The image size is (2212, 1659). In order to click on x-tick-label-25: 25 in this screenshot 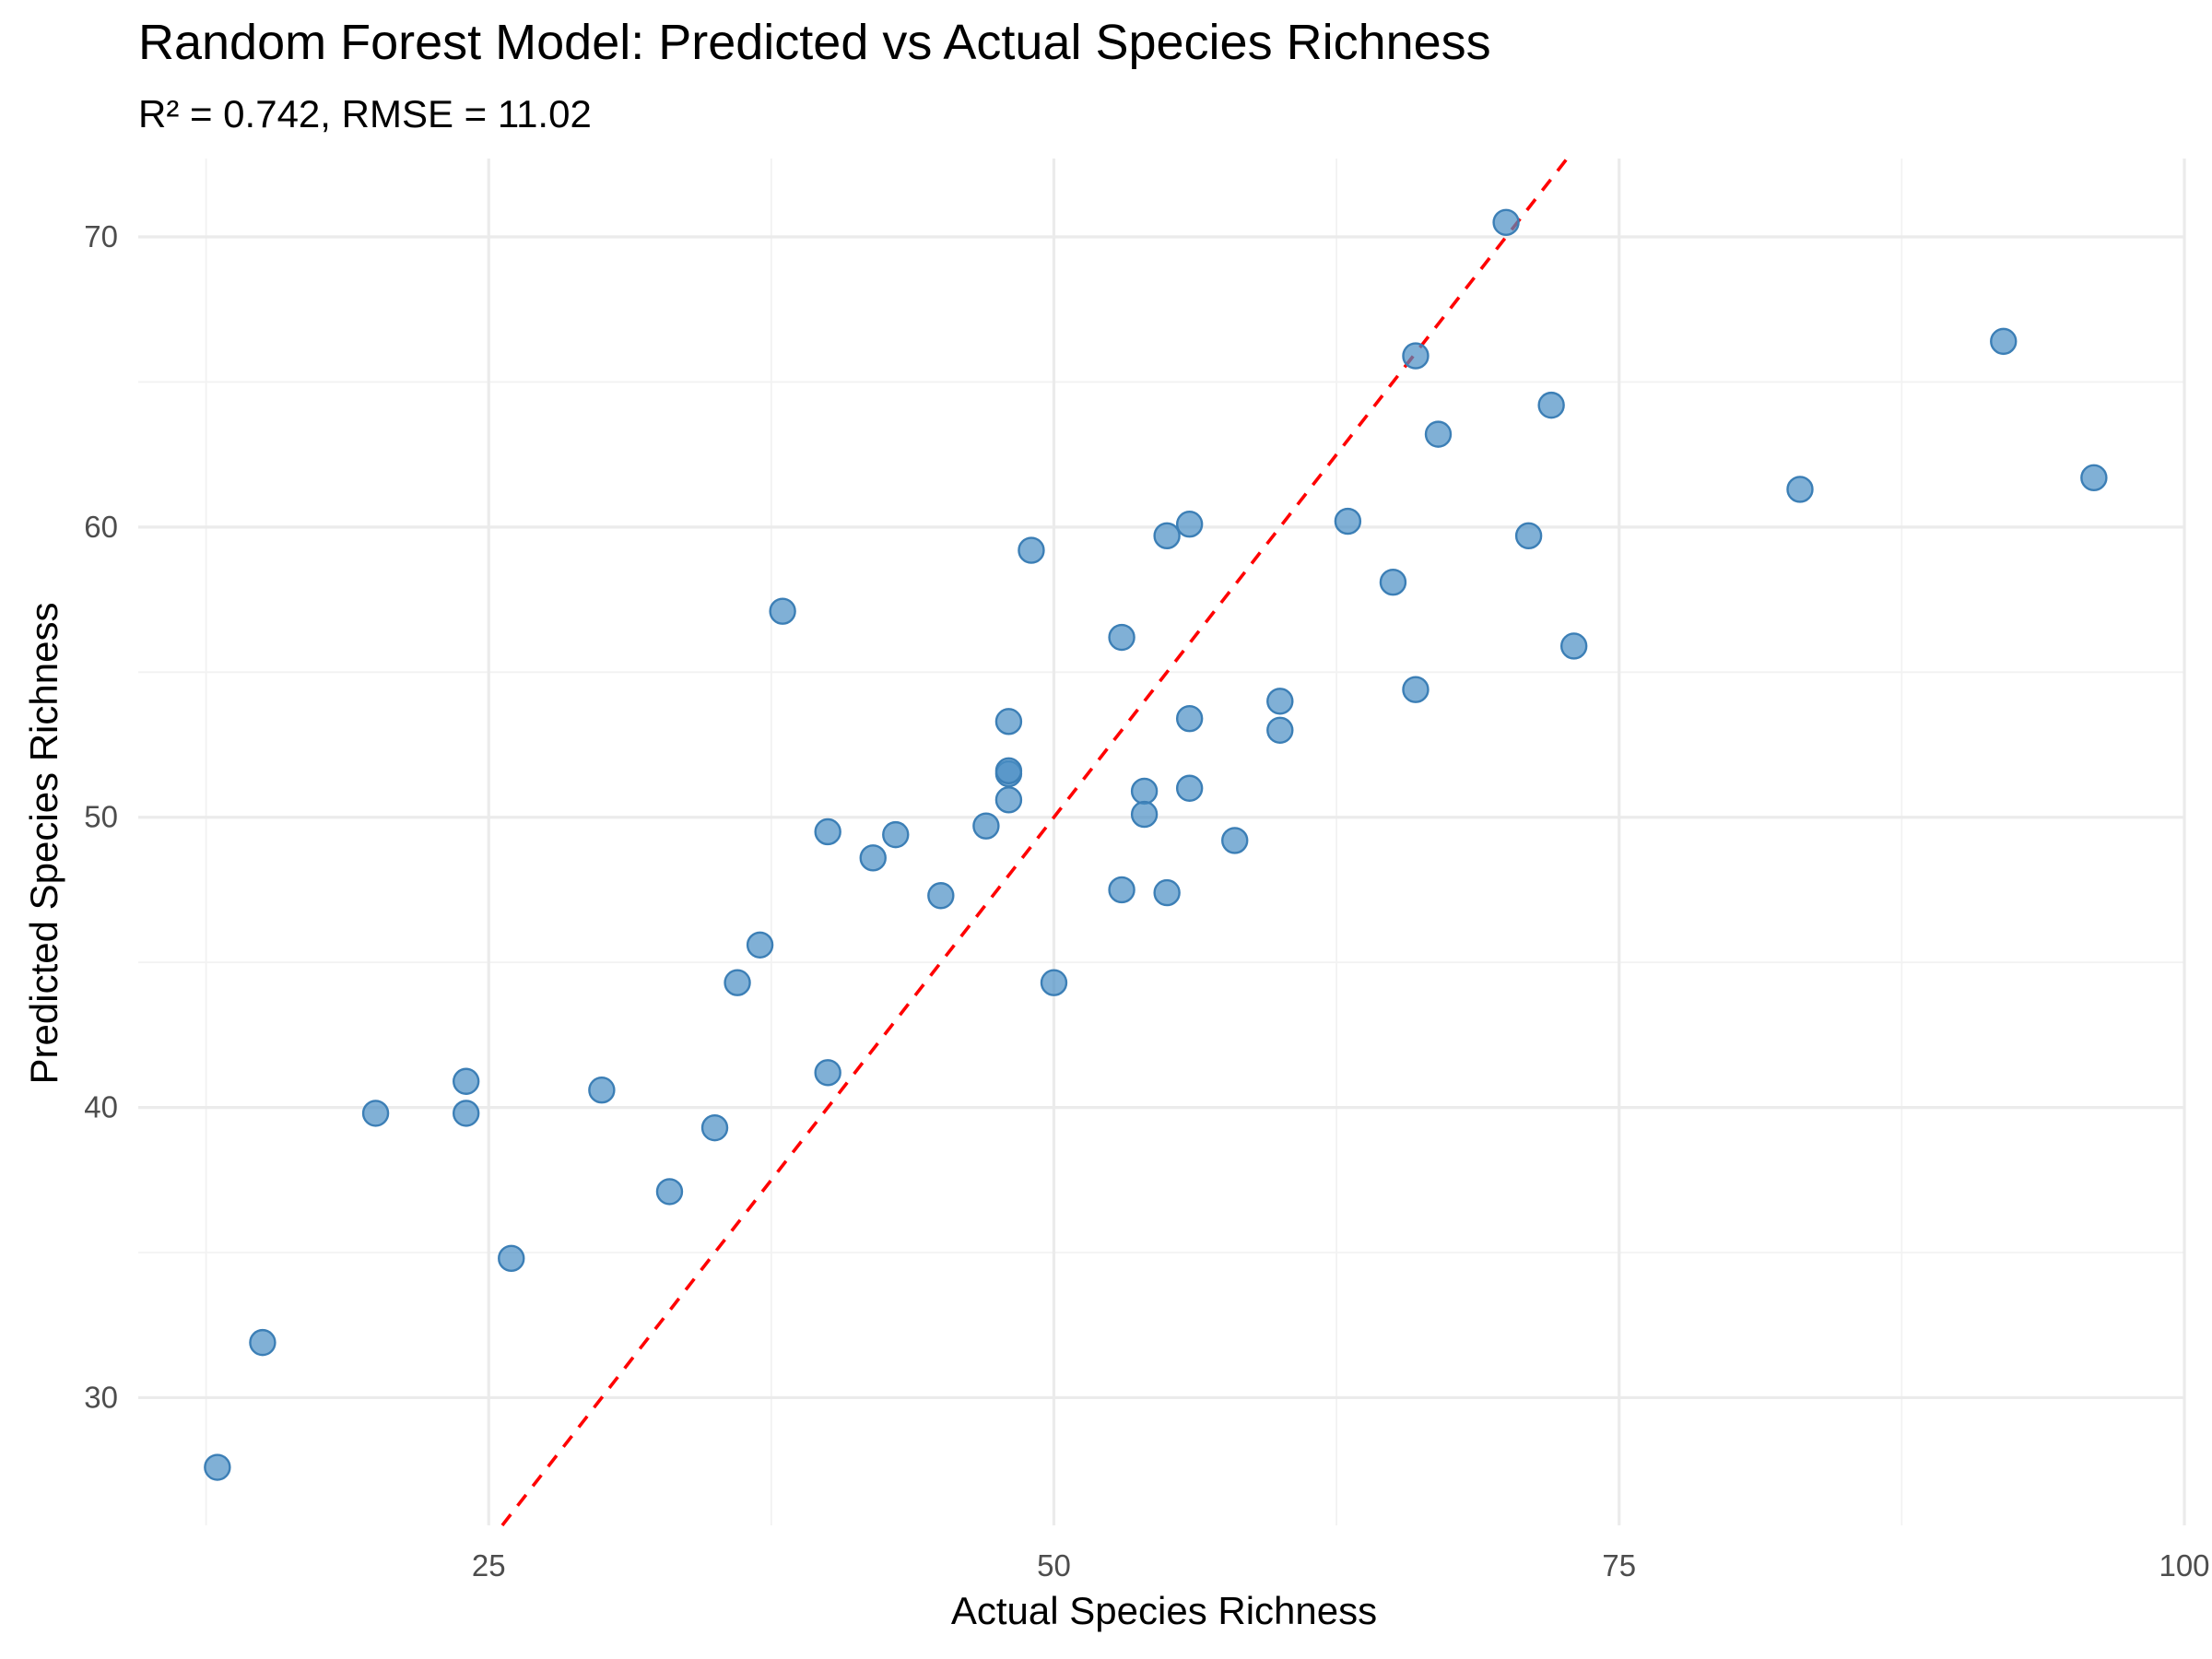, I will do `click(489, 1565)`.